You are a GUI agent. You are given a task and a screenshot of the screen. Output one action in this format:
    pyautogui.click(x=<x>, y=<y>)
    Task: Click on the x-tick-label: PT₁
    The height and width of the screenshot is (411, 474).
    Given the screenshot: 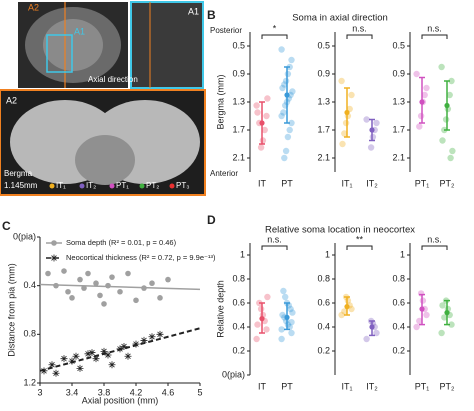 What is the action you would take?
    pyautogui.click(x=422, y=386)
    